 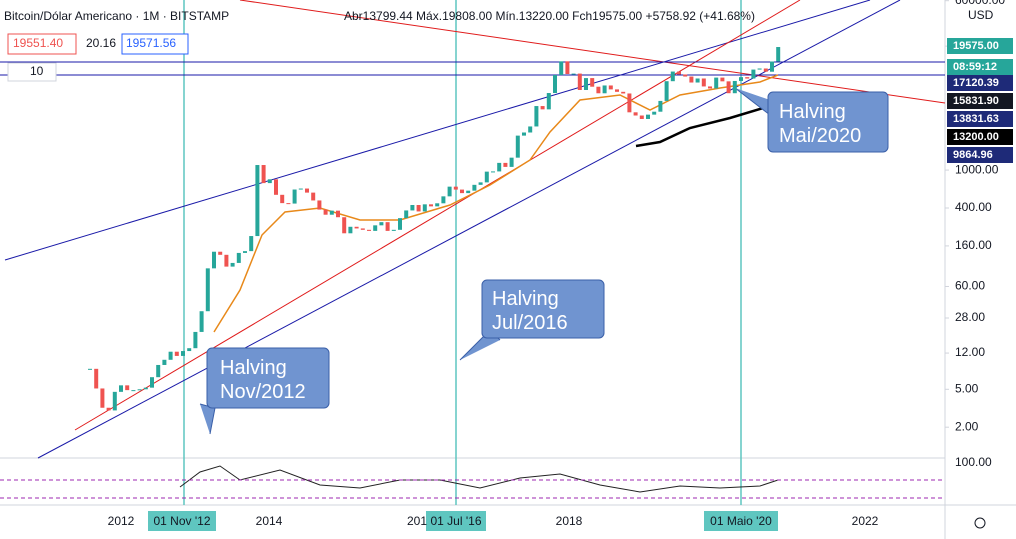 What do you see at coordinates (973, 462) in the screenshot?
I see `rsi-tick: 100.00` at bounding box center [973, 462].